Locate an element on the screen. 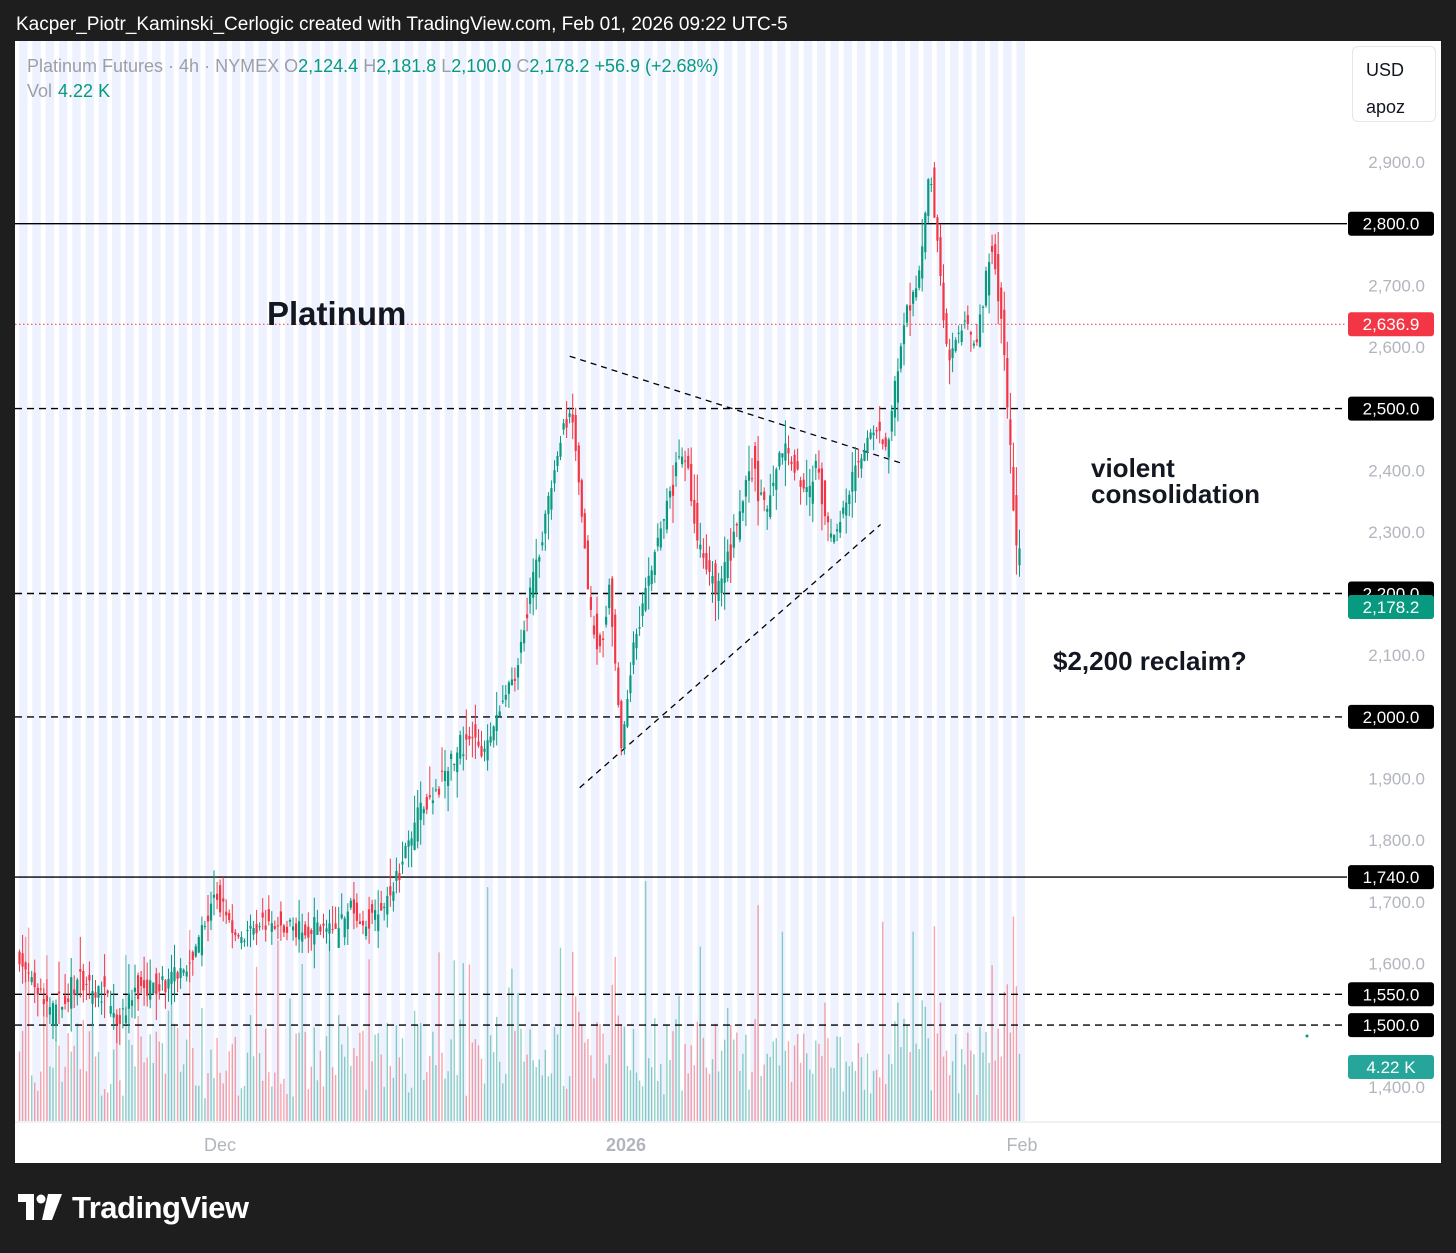 This screenshot has height=1253, width=1456. y-tick-label: 1,400.0 is located at coordinates (1396, 1087).